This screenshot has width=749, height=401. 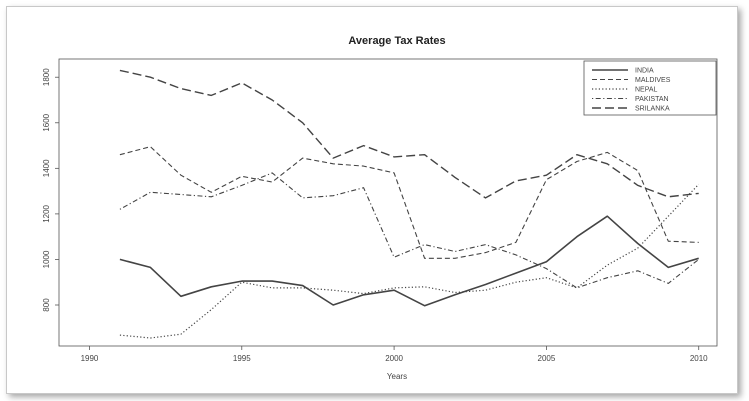 What do you see at coordinates (644, 71) in the screenshot?
I see `legend-label-india: INDIA` at bounding box center [644, 71].